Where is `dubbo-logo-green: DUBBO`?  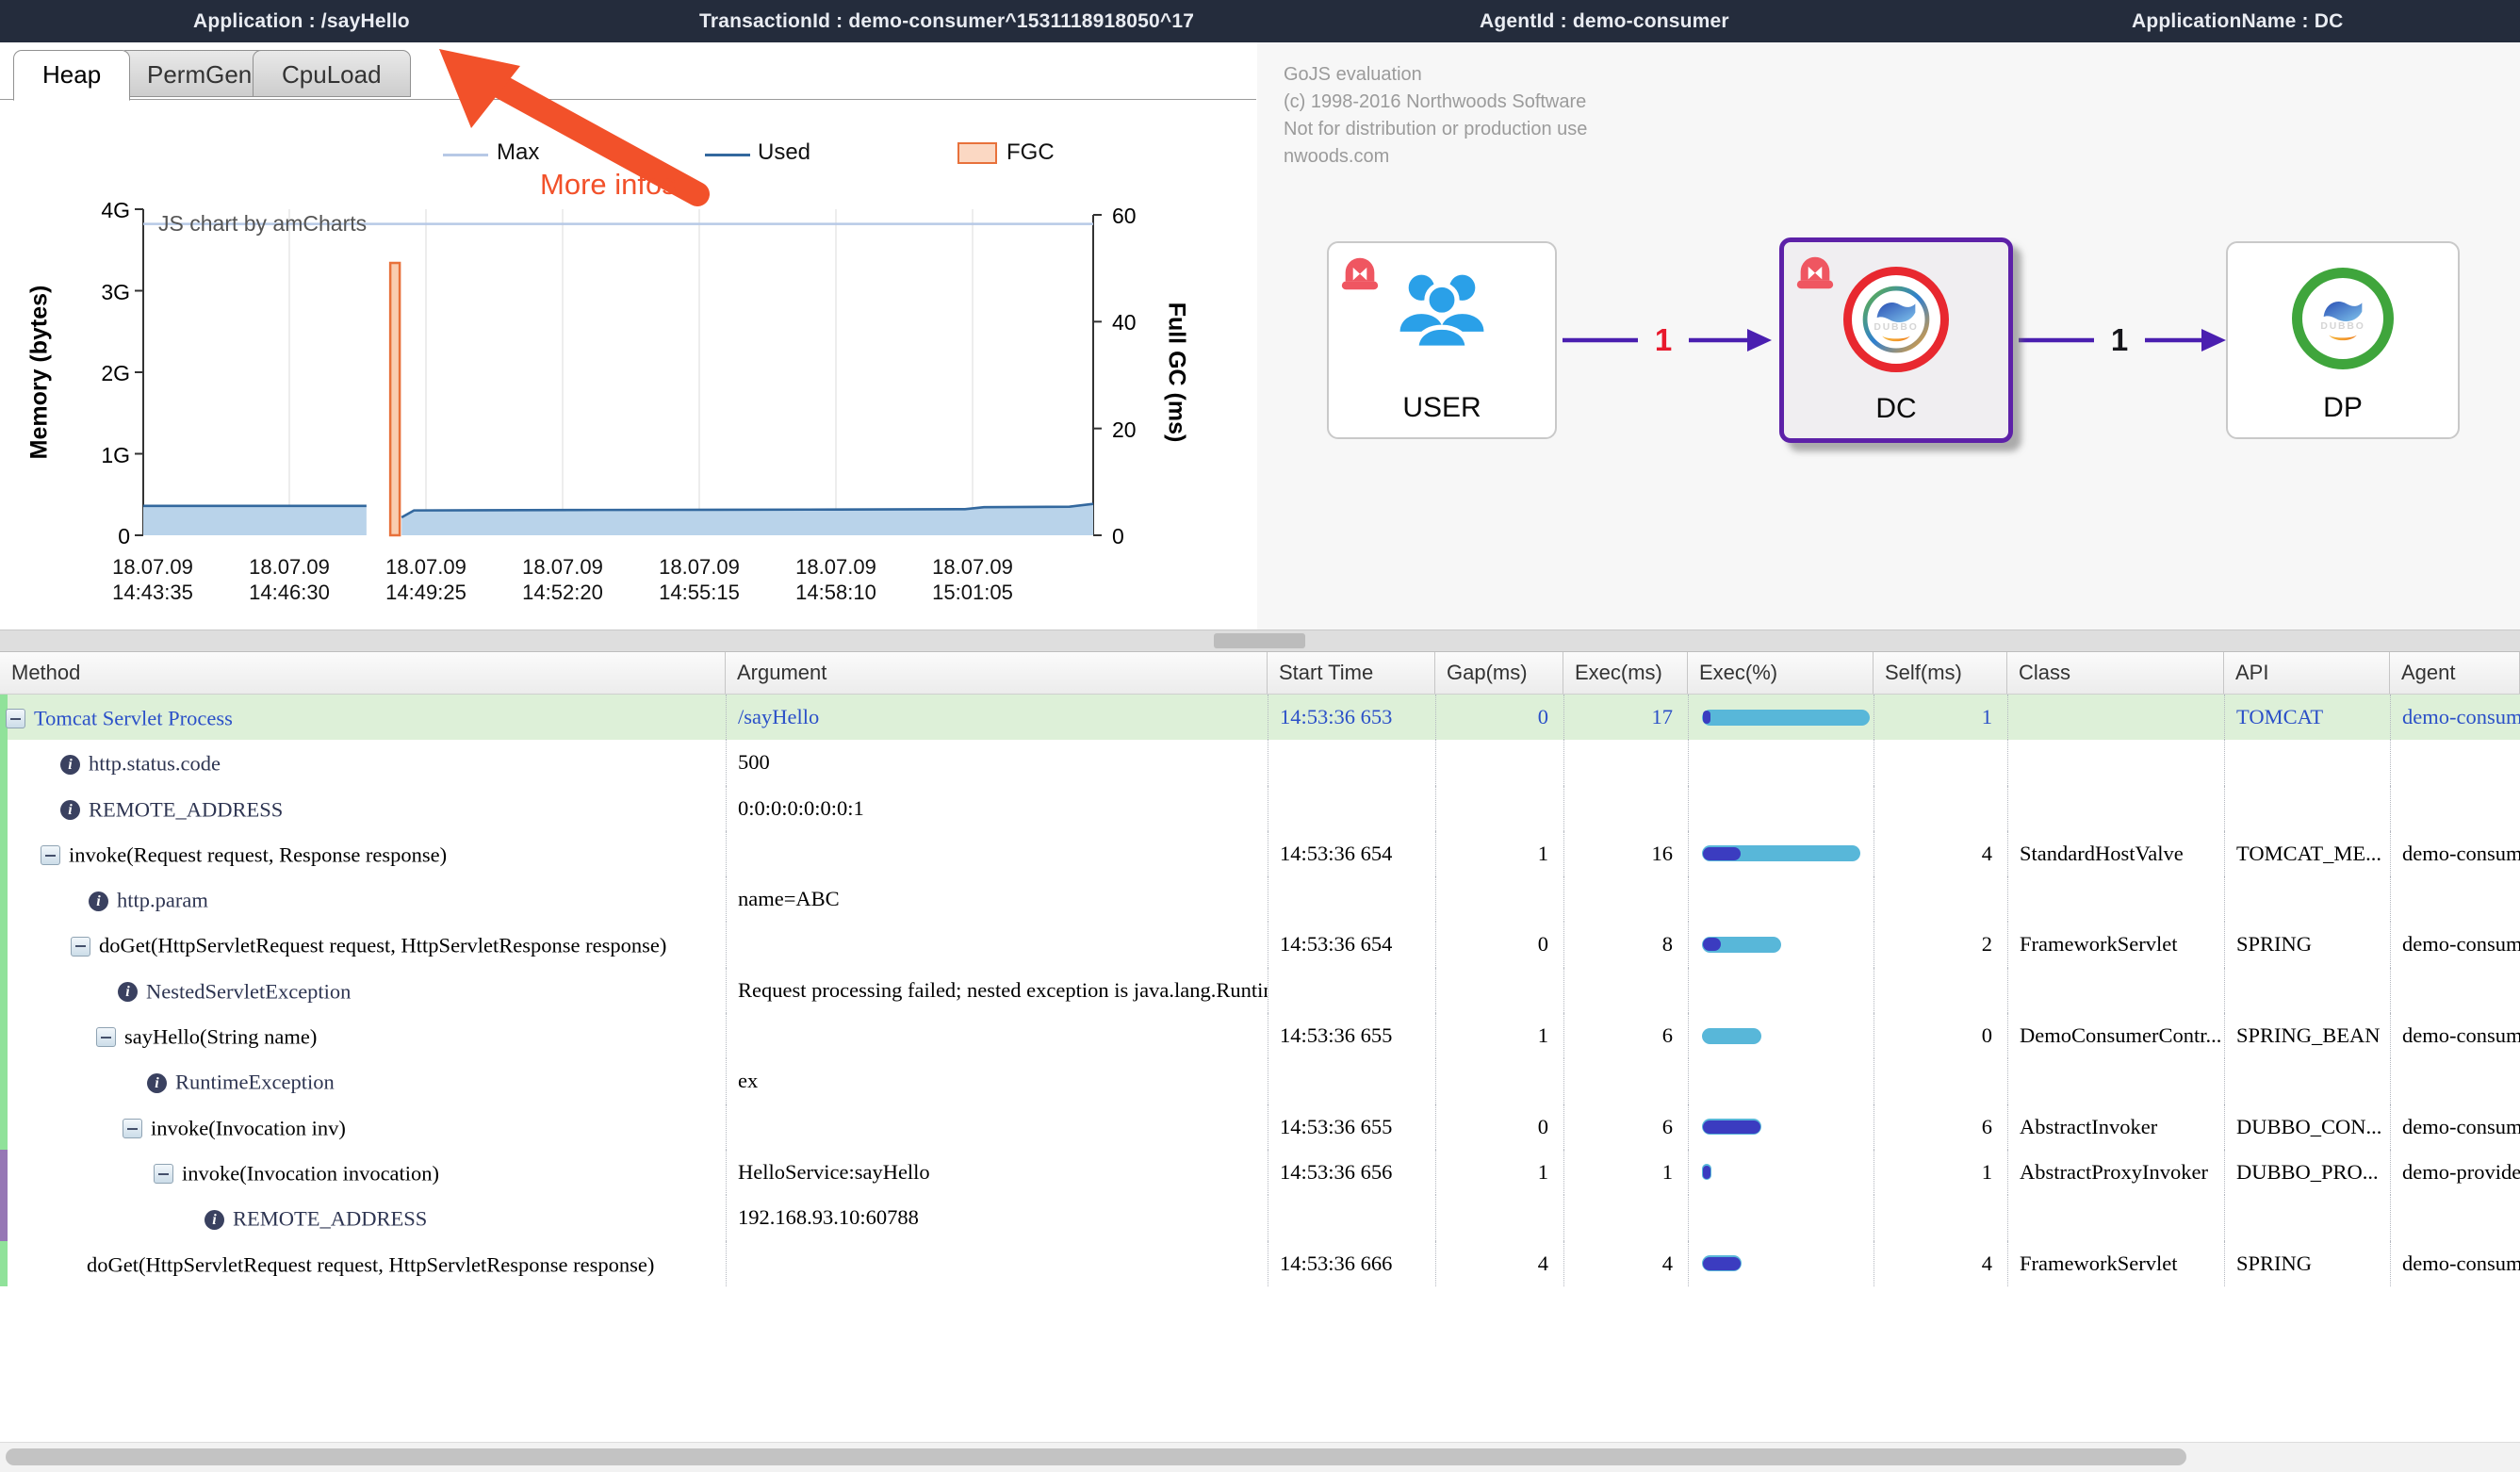
dubbo-logo-green: DUBBO is located at coordinates (2343, 319).